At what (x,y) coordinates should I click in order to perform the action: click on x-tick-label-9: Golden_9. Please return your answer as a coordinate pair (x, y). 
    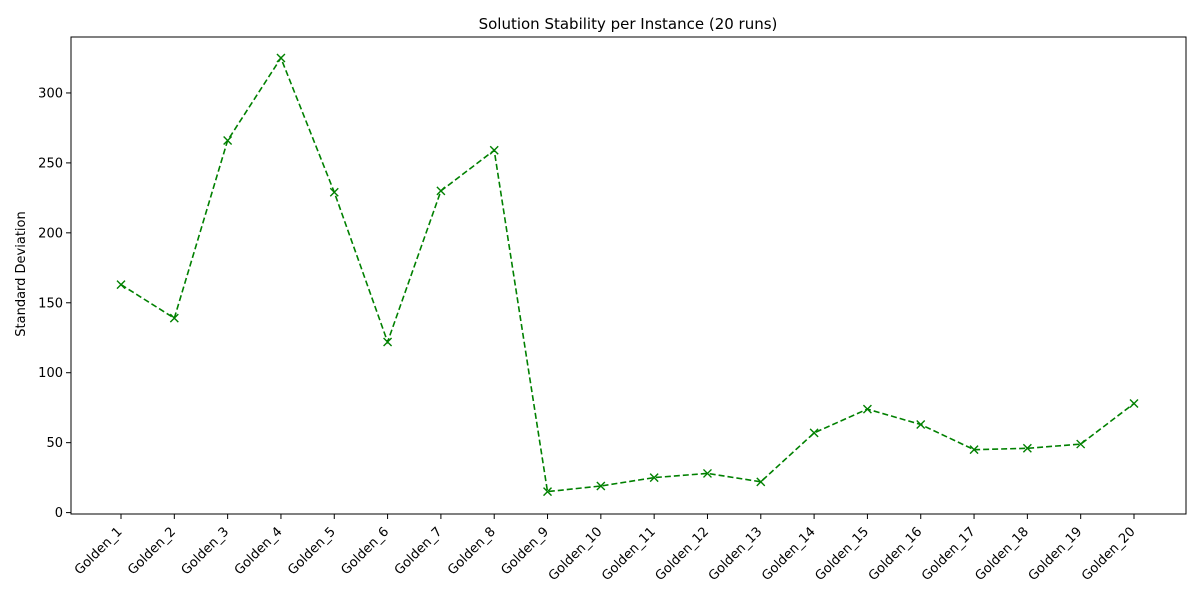
    Looking at the image, I should click on (525, 551).